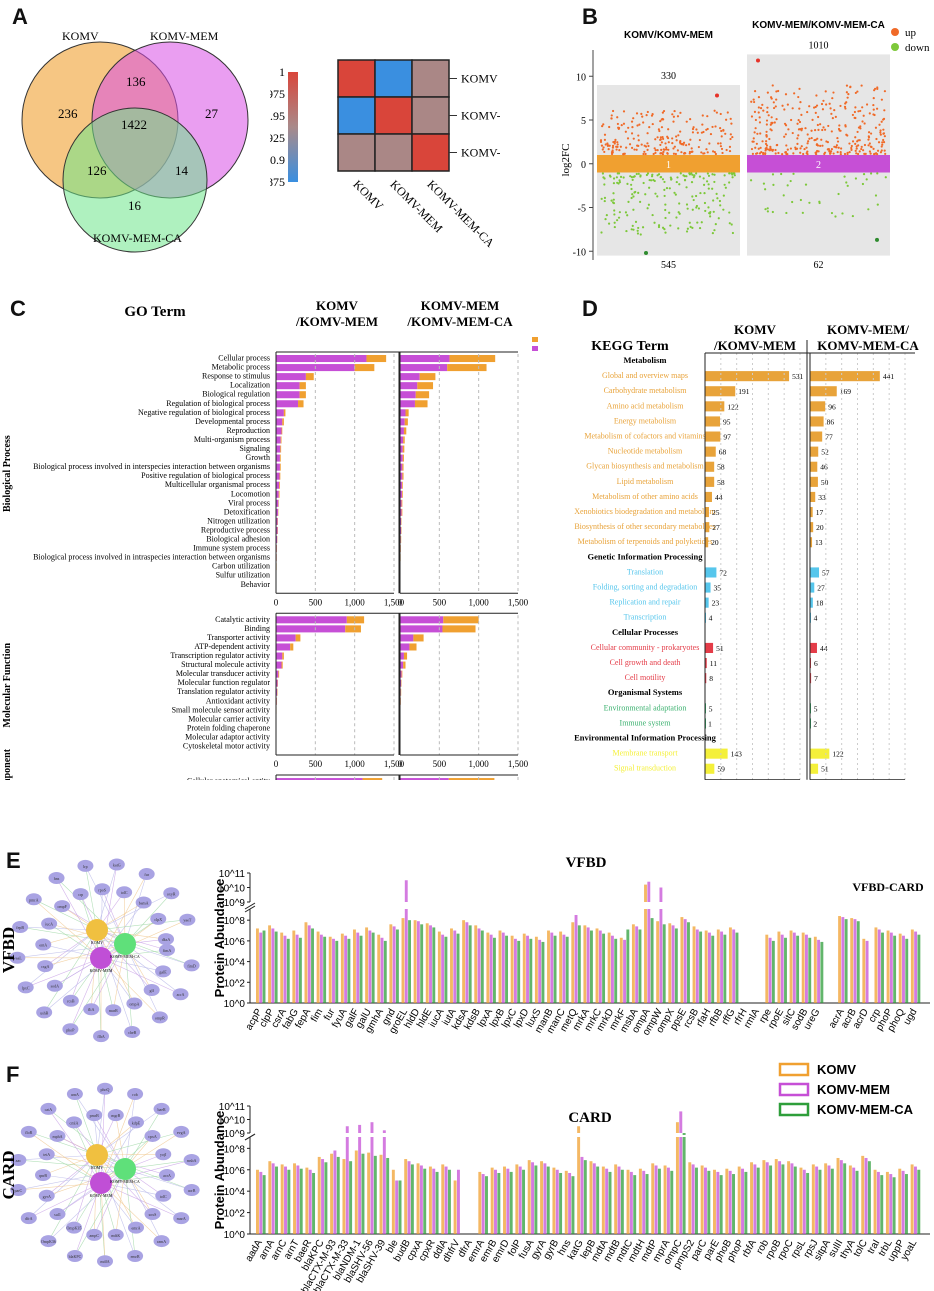  What do you see at coordinates (235, 529) in the screenshot?
I see `go-term-label: Reproductive process` at bounding box center [235, 529].